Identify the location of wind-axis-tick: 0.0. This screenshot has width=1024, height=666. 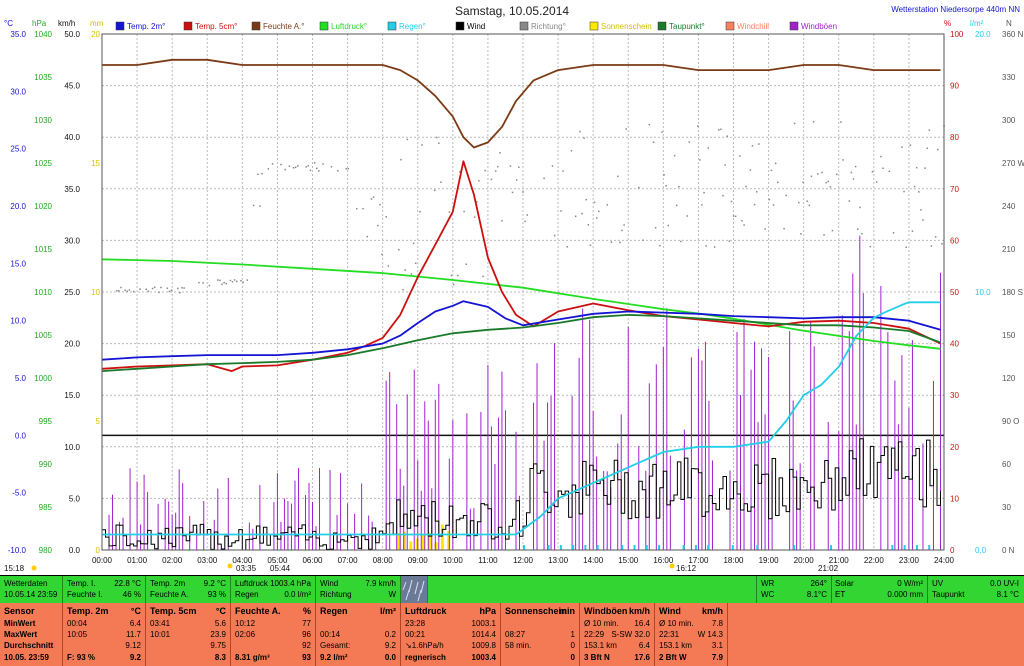
(75, 550).